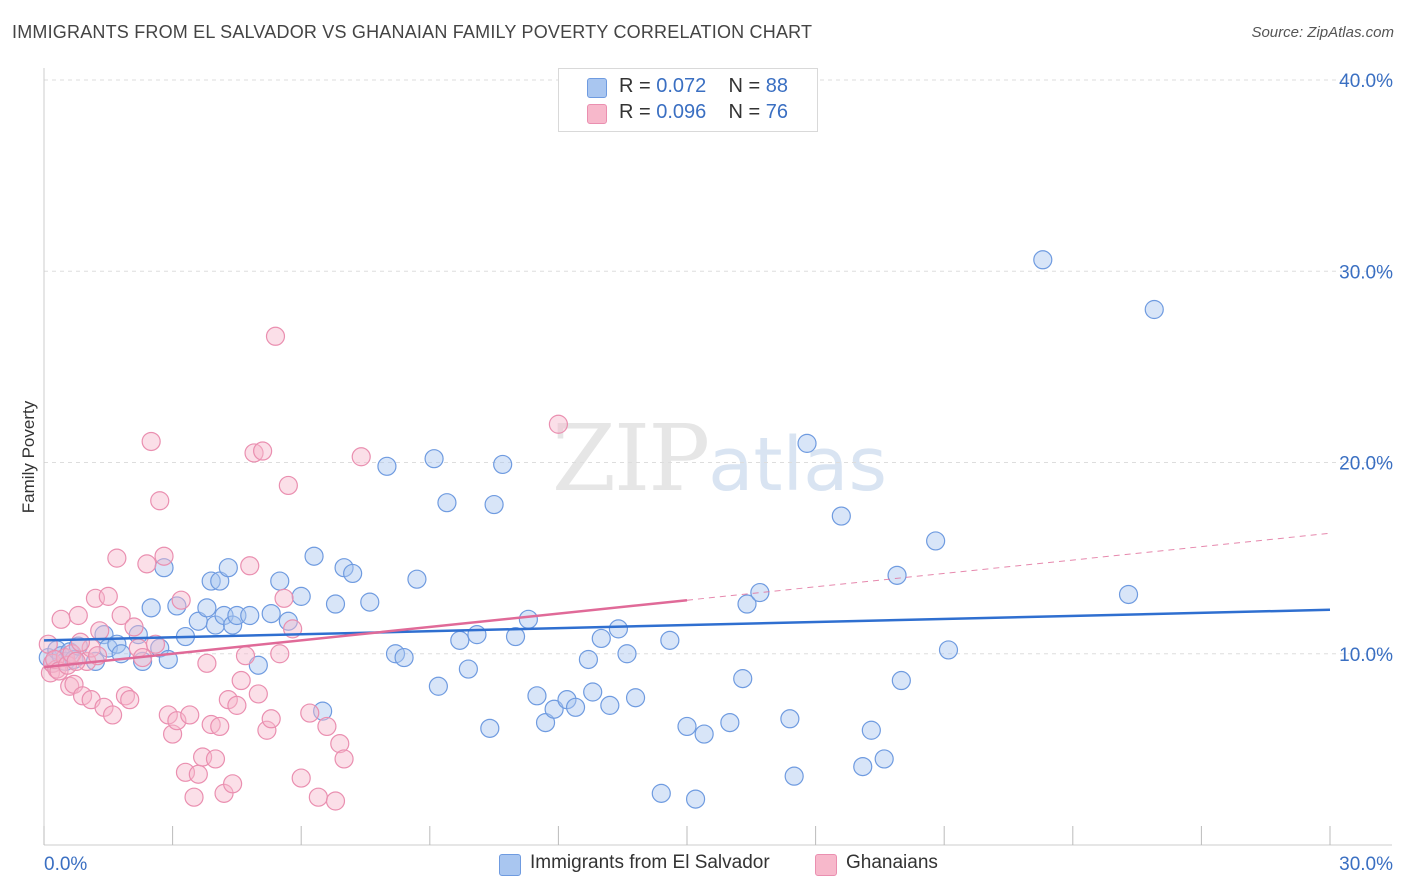  I want to click on trend-lines, so click(687, 600).